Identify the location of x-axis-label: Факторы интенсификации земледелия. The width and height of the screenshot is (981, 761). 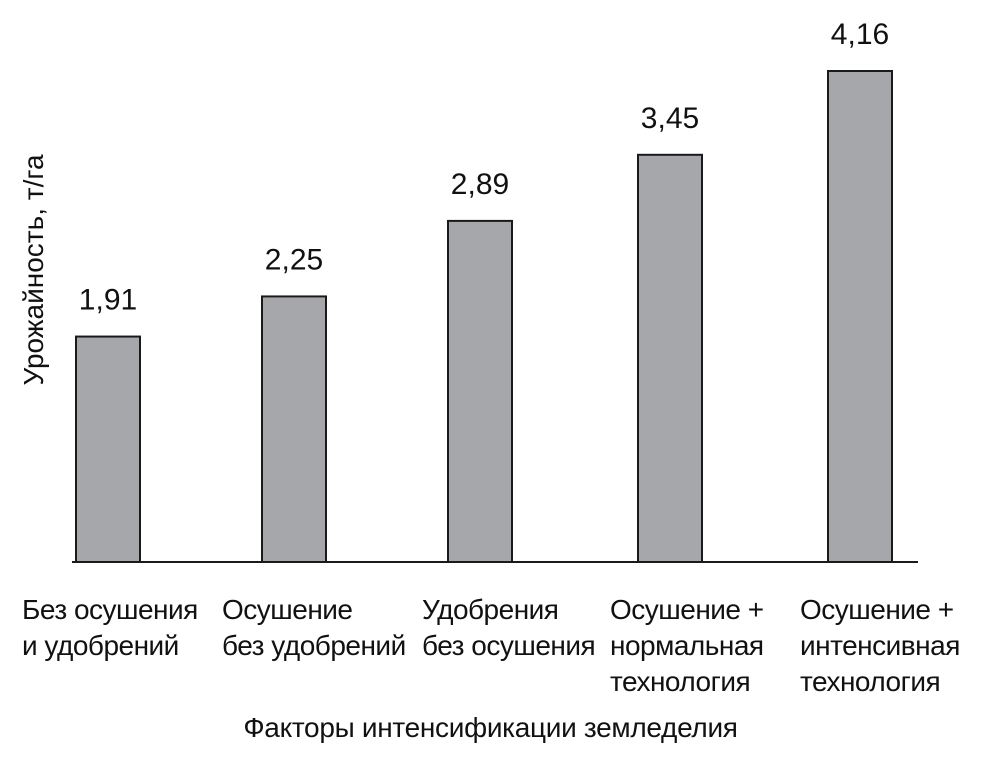
(490, 727).